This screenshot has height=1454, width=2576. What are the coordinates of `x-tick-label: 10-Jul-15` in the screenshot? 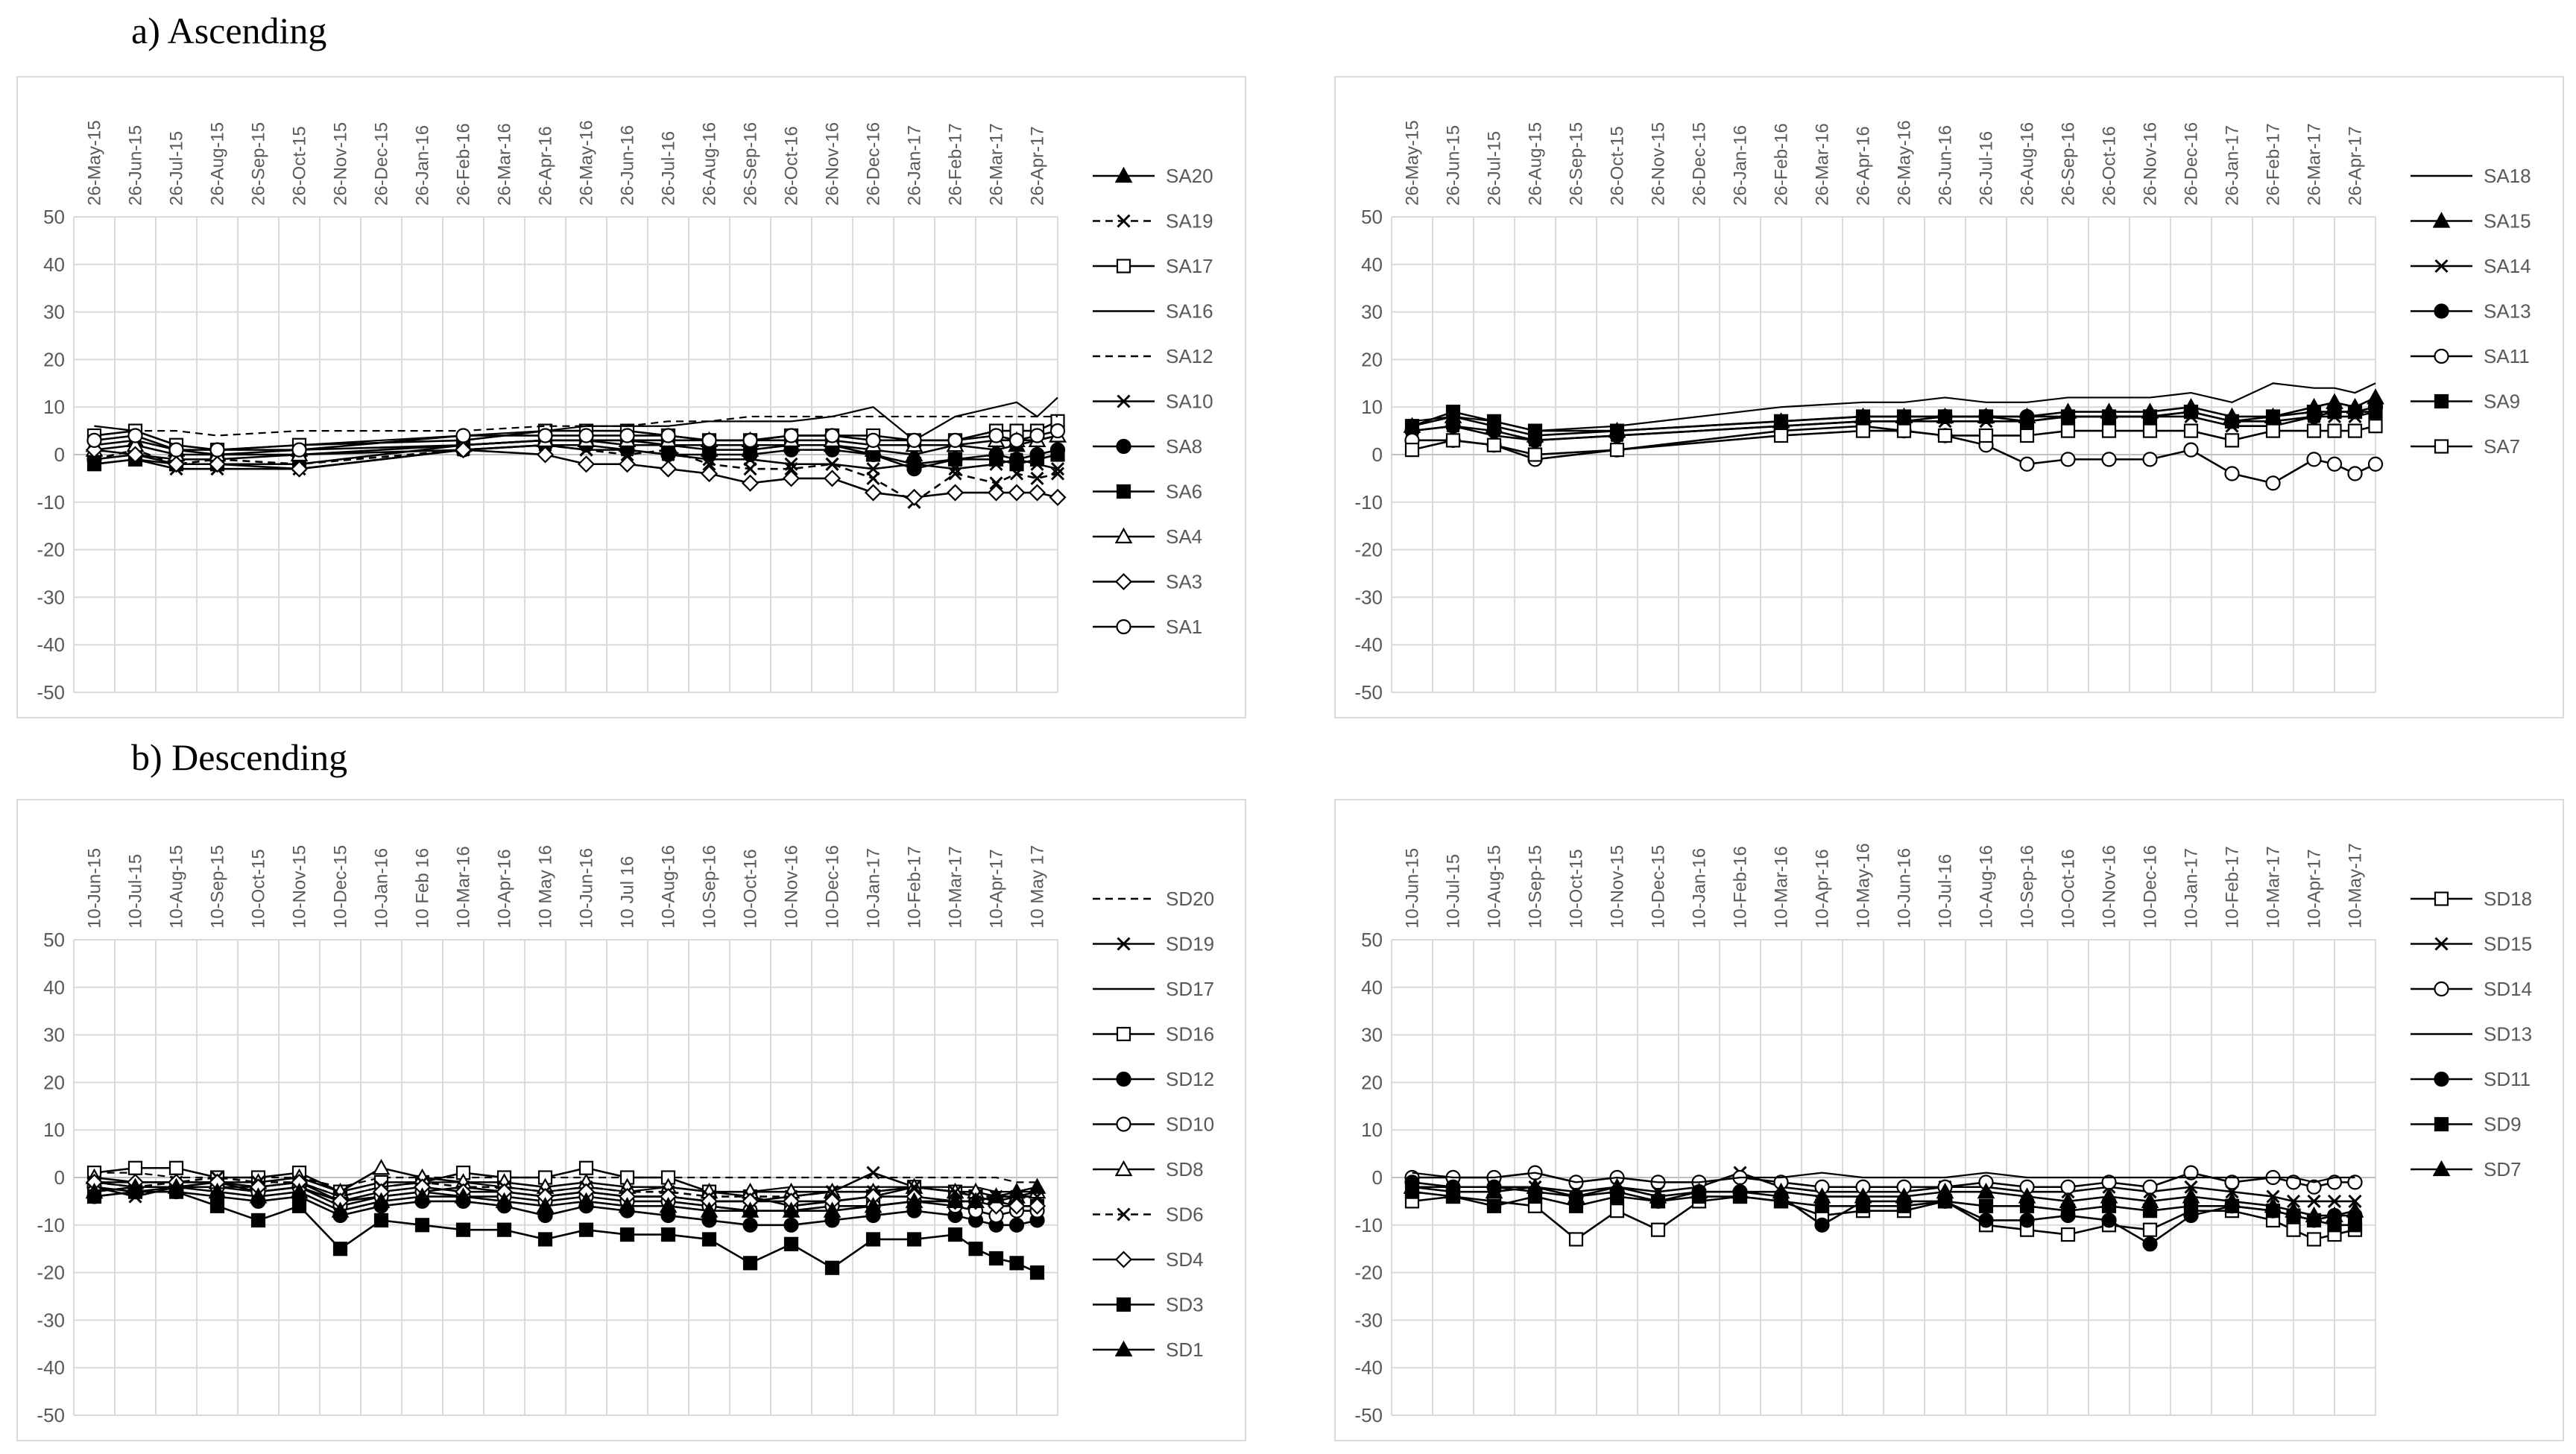 It's located at (136, 891).